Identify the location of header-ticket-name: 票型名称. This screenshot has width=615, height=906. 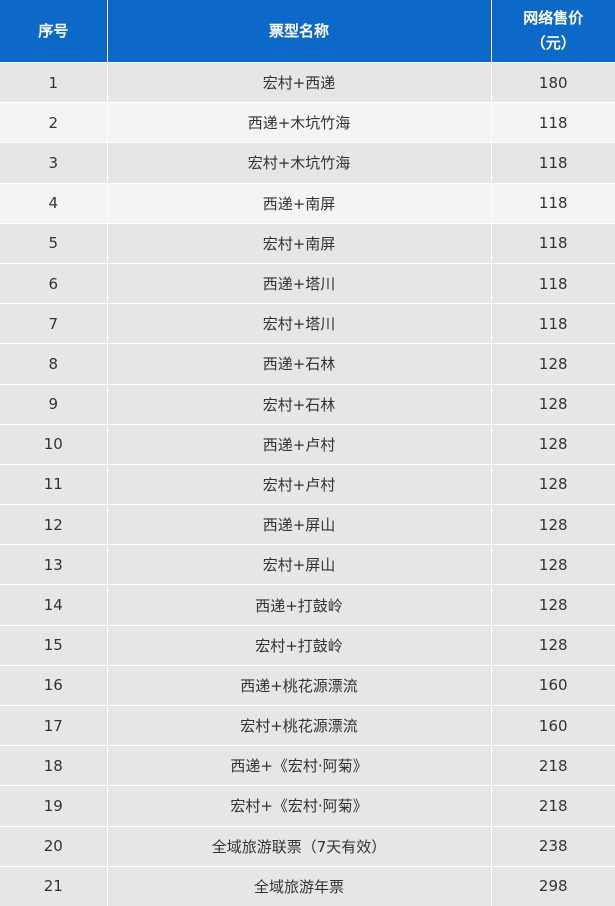
(299, 31).